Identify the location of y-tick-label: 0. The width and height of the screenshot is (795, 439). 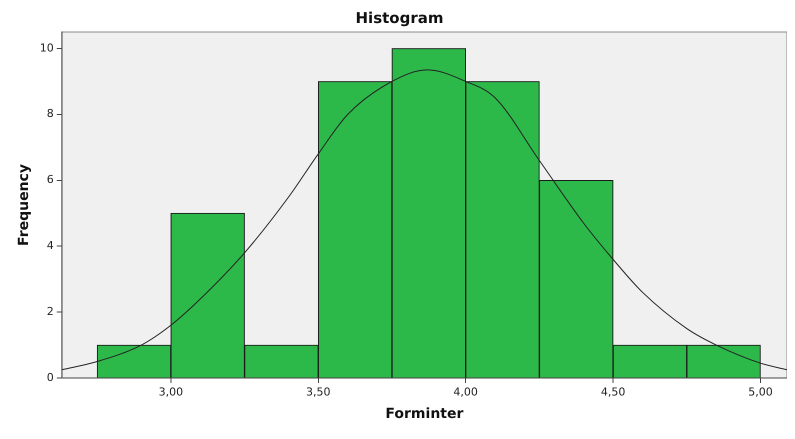
(50, 377).